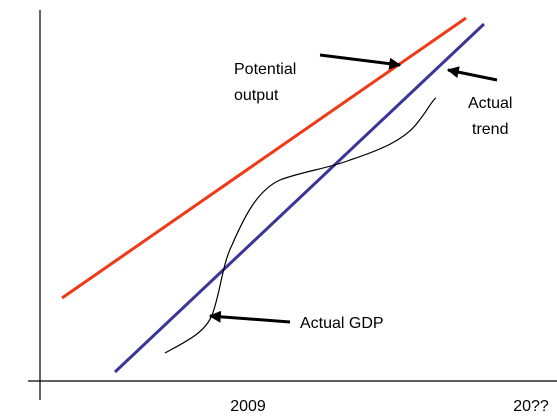 This screenshot has height=416, width=557. What do you see at coordinates (342, 323) in the screenshot?
I see `annotation: Actual GDP` at bounding box center [342, 323].